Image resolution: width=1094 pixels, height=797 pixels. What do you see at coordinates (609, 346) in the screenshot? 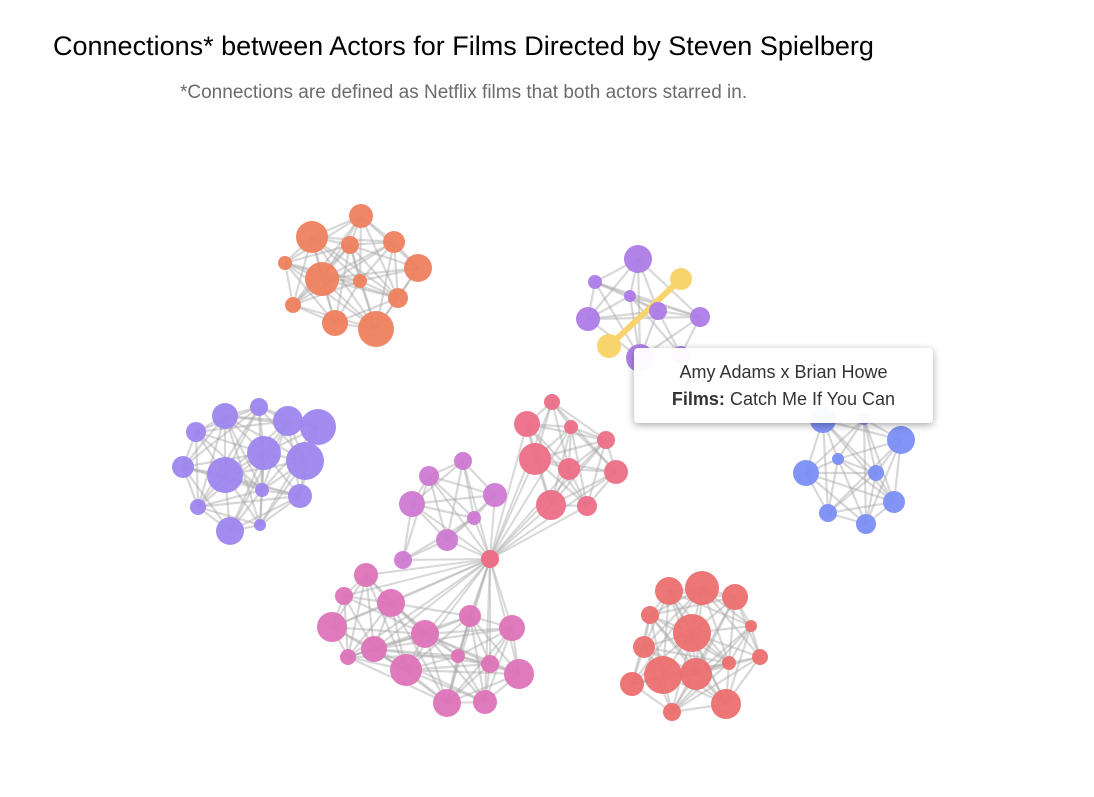
I see `node-highlighted-b` at bounding box center [609, 346].